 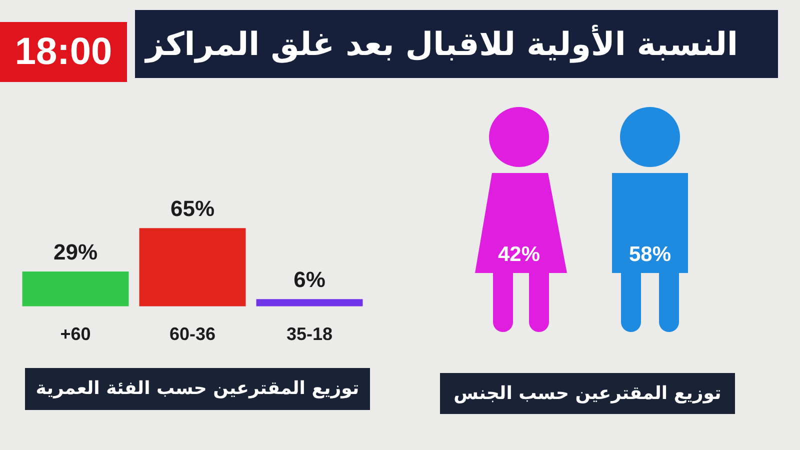 I want to click on data-label: 6%, so click(x=310, y=279).